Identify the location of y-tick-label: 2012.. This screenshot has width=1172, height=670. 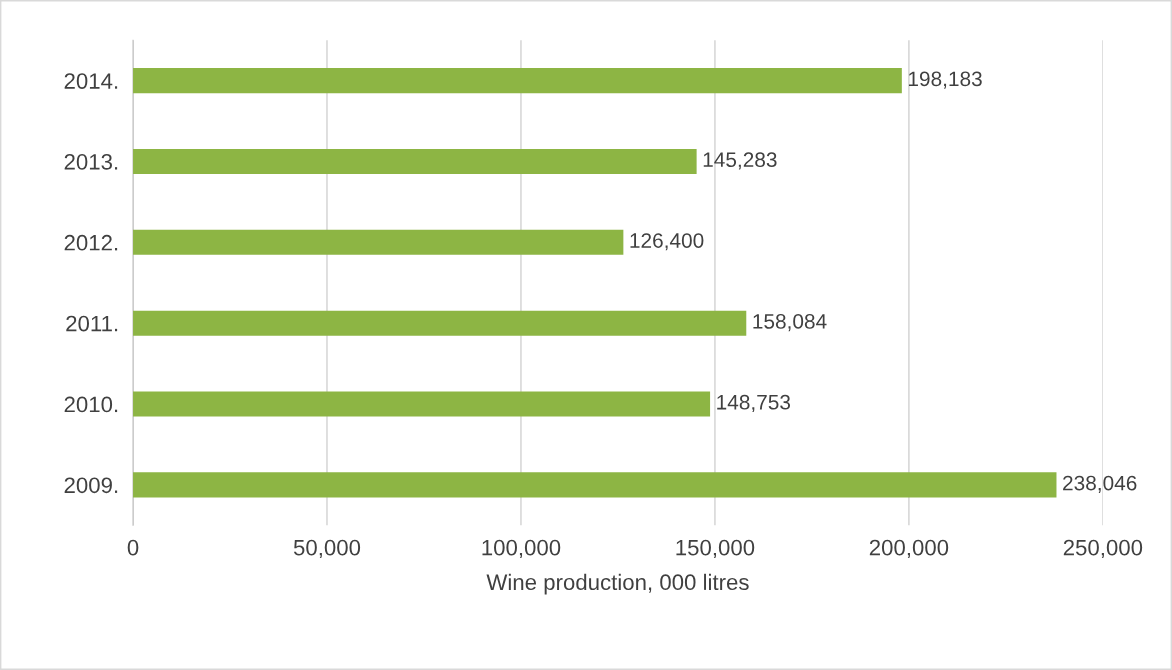
(91, 242).